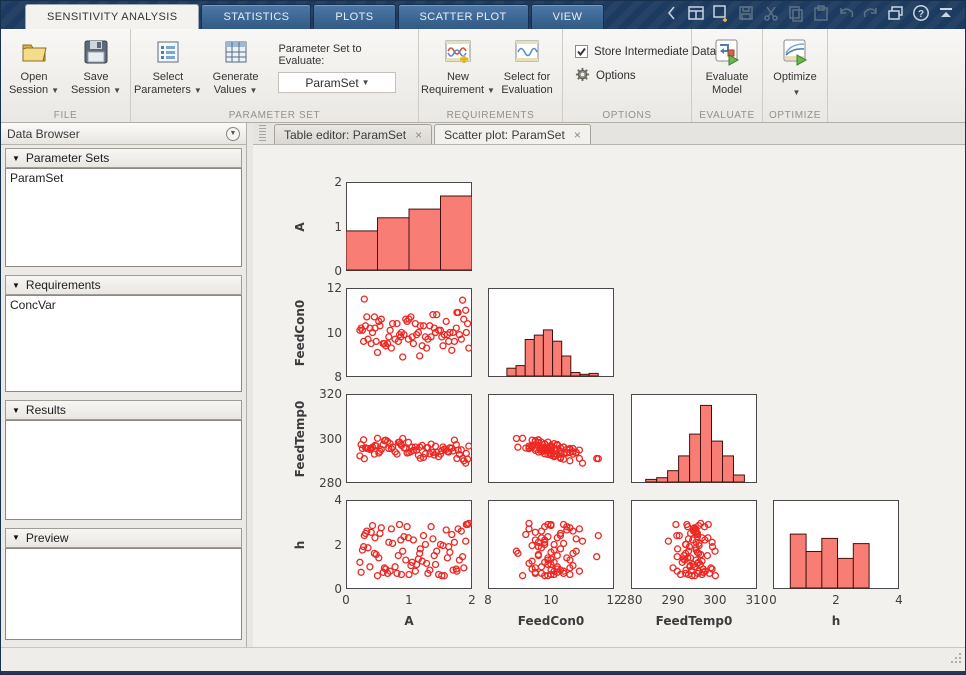 This screenshot has width=966, height=675. I want to click on parameter-set-to-evaluate-label: Parameter Set to Evaluate:, so click(320, 55).